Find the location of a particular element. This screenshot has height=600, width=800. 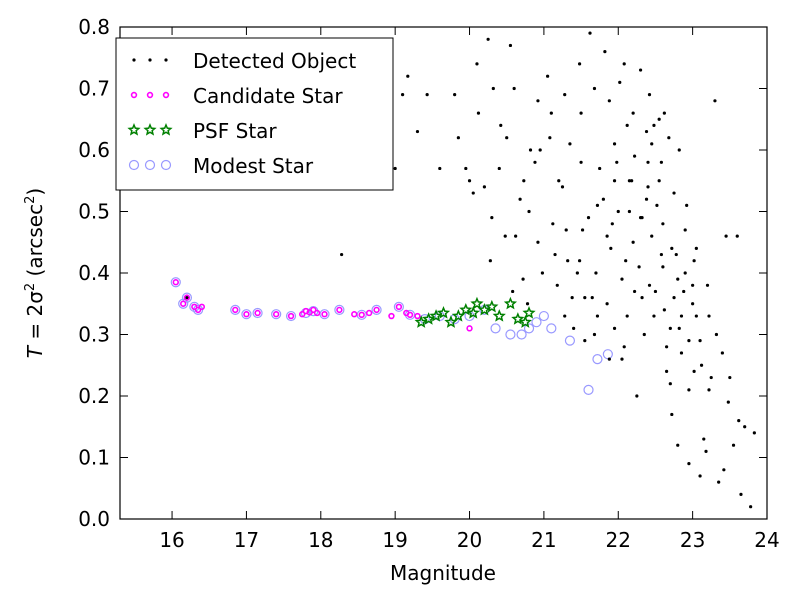

series-psf-star is located at coordinates (475, 312).